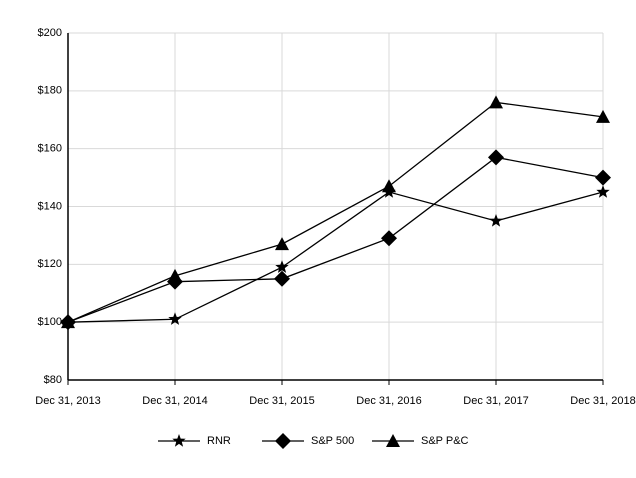 The width and height of the screenshot is (636, 478). Describe the element at coordinates (174, 401) in the screenshot. I see `x-tick-label: Dec 31, 2014` at that location.